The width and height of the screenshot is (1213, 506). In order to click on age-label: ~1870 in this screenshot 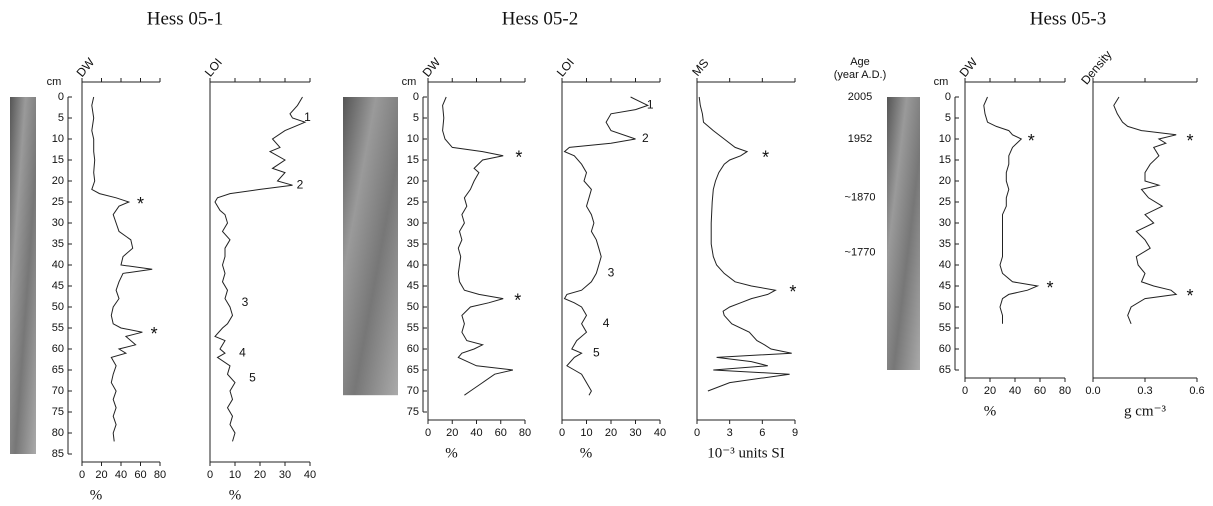, I will do `click(860, 198)`.